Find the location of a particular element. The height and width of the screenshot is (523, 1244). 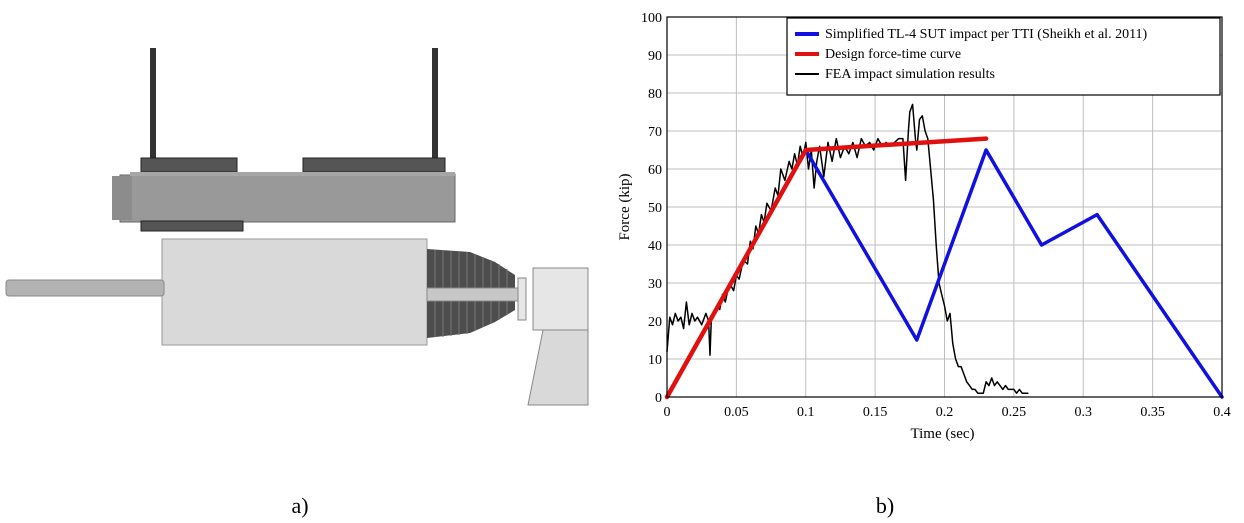

legend-box is located at coordinates (1003, 56).